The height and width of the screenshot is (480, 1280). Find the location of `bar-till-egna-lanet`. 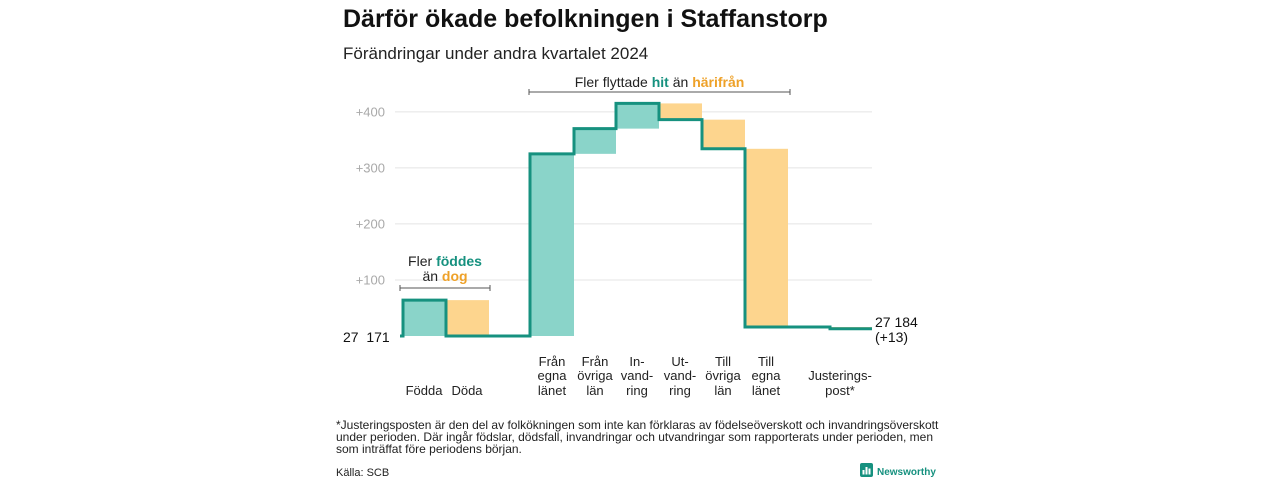

bar-till-egna-lanet is located at coordinates (766, 238).